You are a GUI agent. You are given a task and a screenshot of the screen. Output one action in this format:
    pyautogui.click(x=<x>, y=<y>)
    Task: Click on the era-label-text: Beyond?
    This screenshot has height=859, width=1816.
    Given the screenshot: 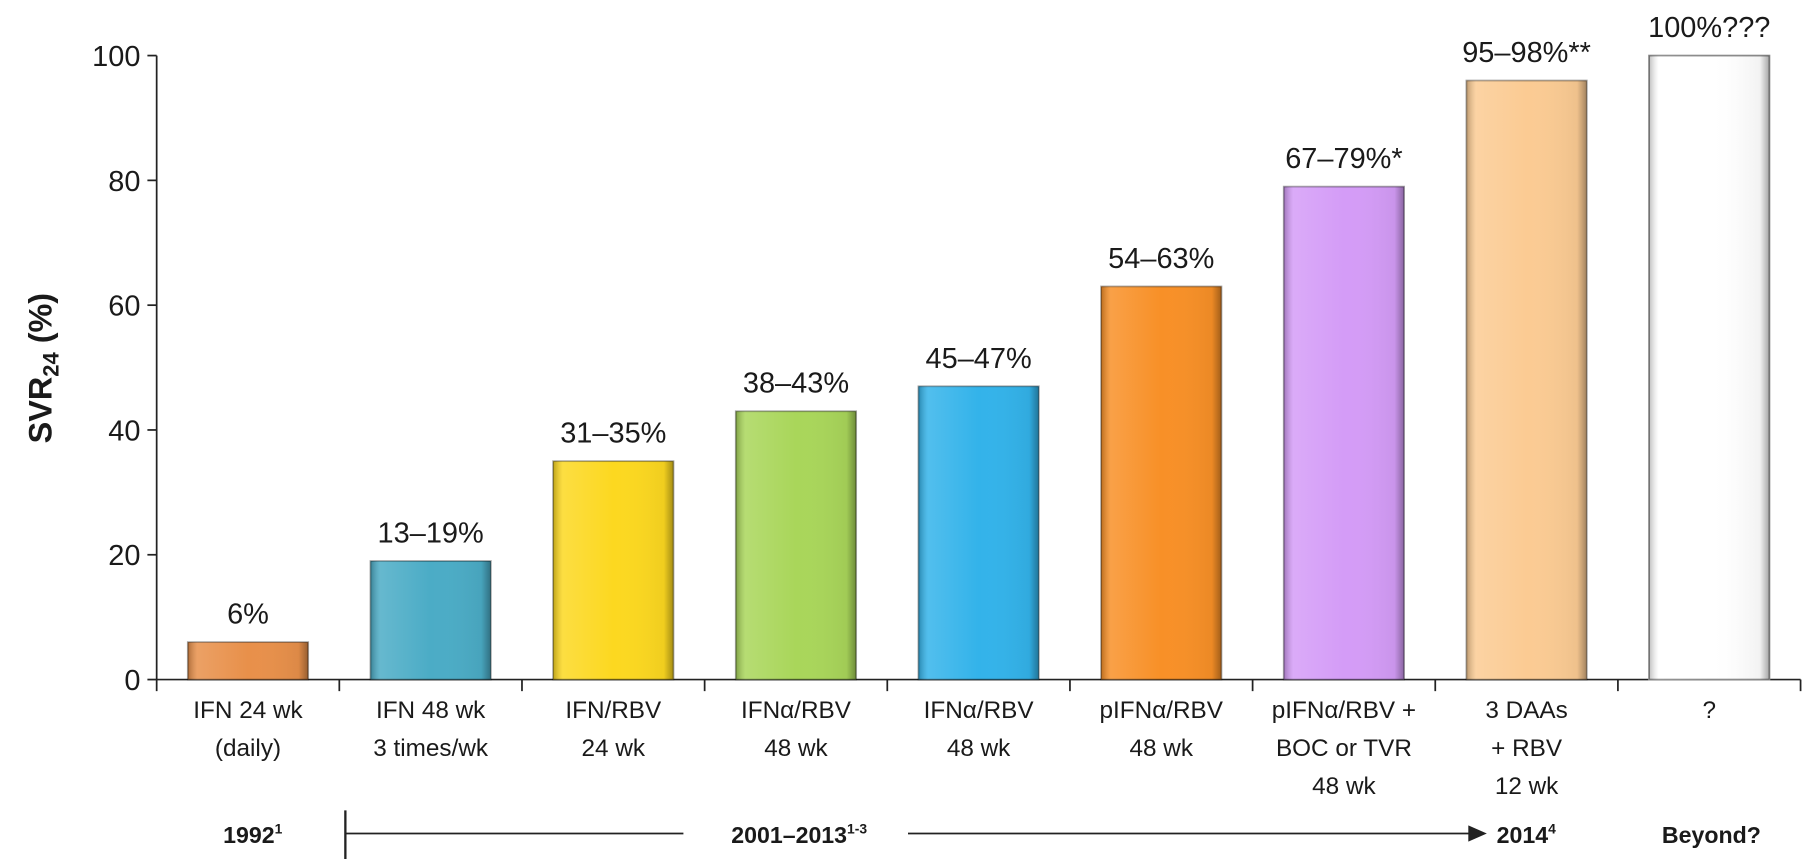 What is the action you would take?
    pyautogui.click(x=1711, y=835)
    